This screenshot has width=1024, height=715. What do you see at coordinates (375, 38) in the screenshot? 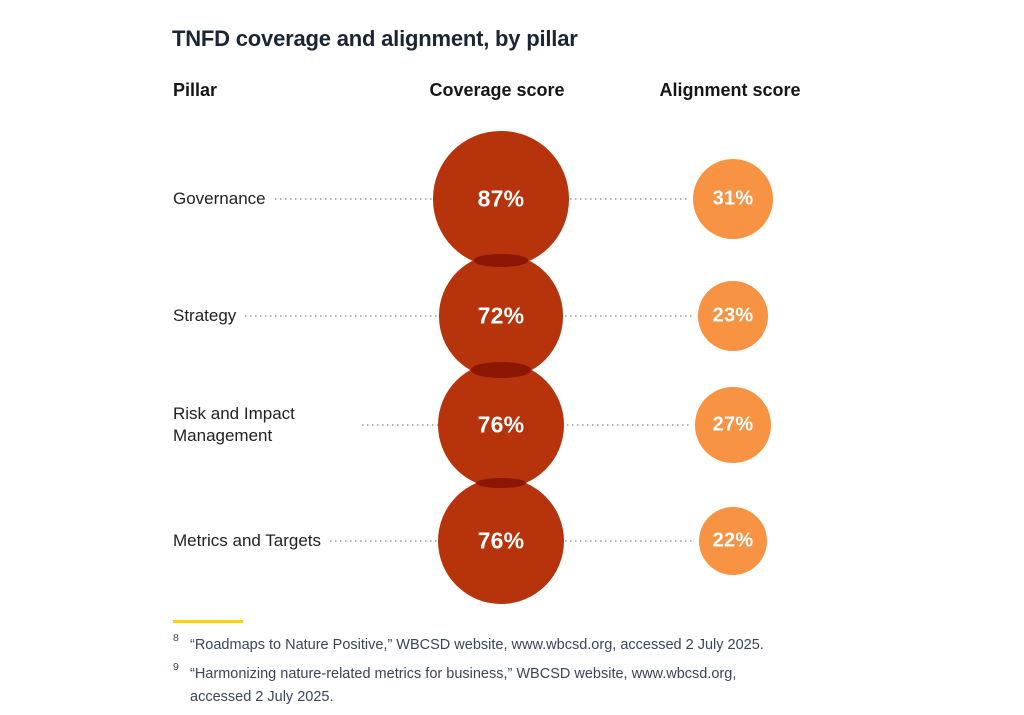
I see `figure-title: TNFD coverage and alignment, by pillar` at bounding box center [375, 38].